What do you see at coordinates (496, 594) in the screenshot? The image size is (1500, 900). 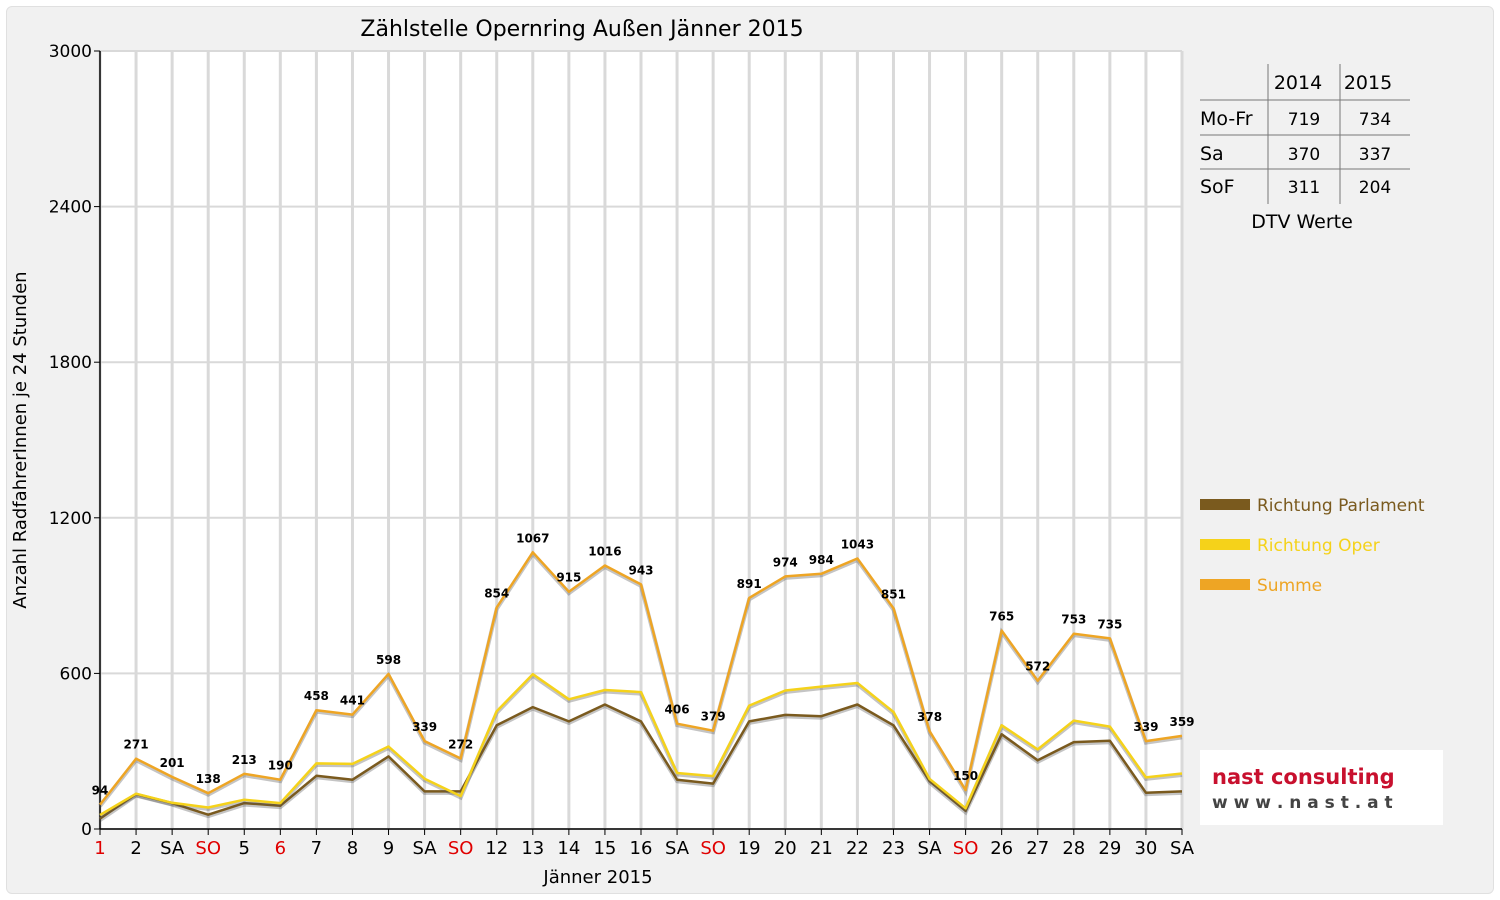 I see `data-label: 854` at bounding box center [496, 594].